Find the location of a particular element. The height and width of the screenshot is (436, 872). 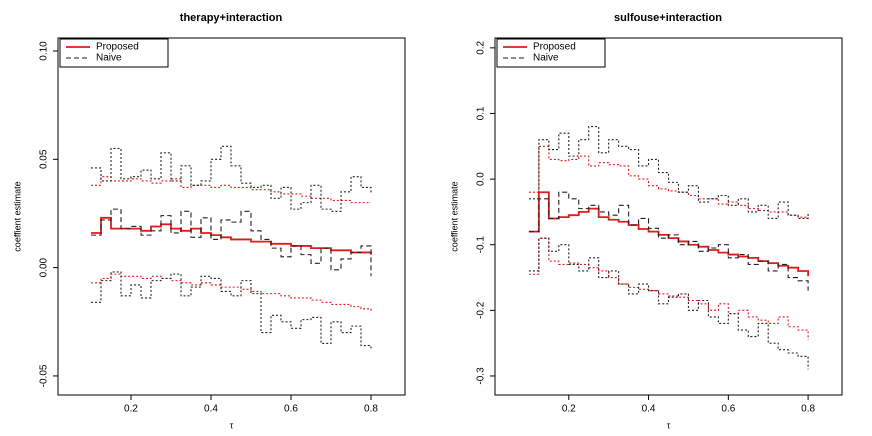

chart-title: therapy+interaction is located at coordinates (231, 18).